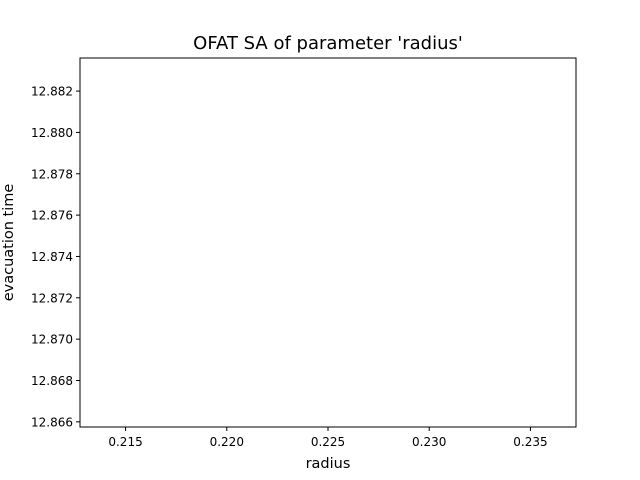  I want to click on y-tick-label: 12.878, so click(52, 174).